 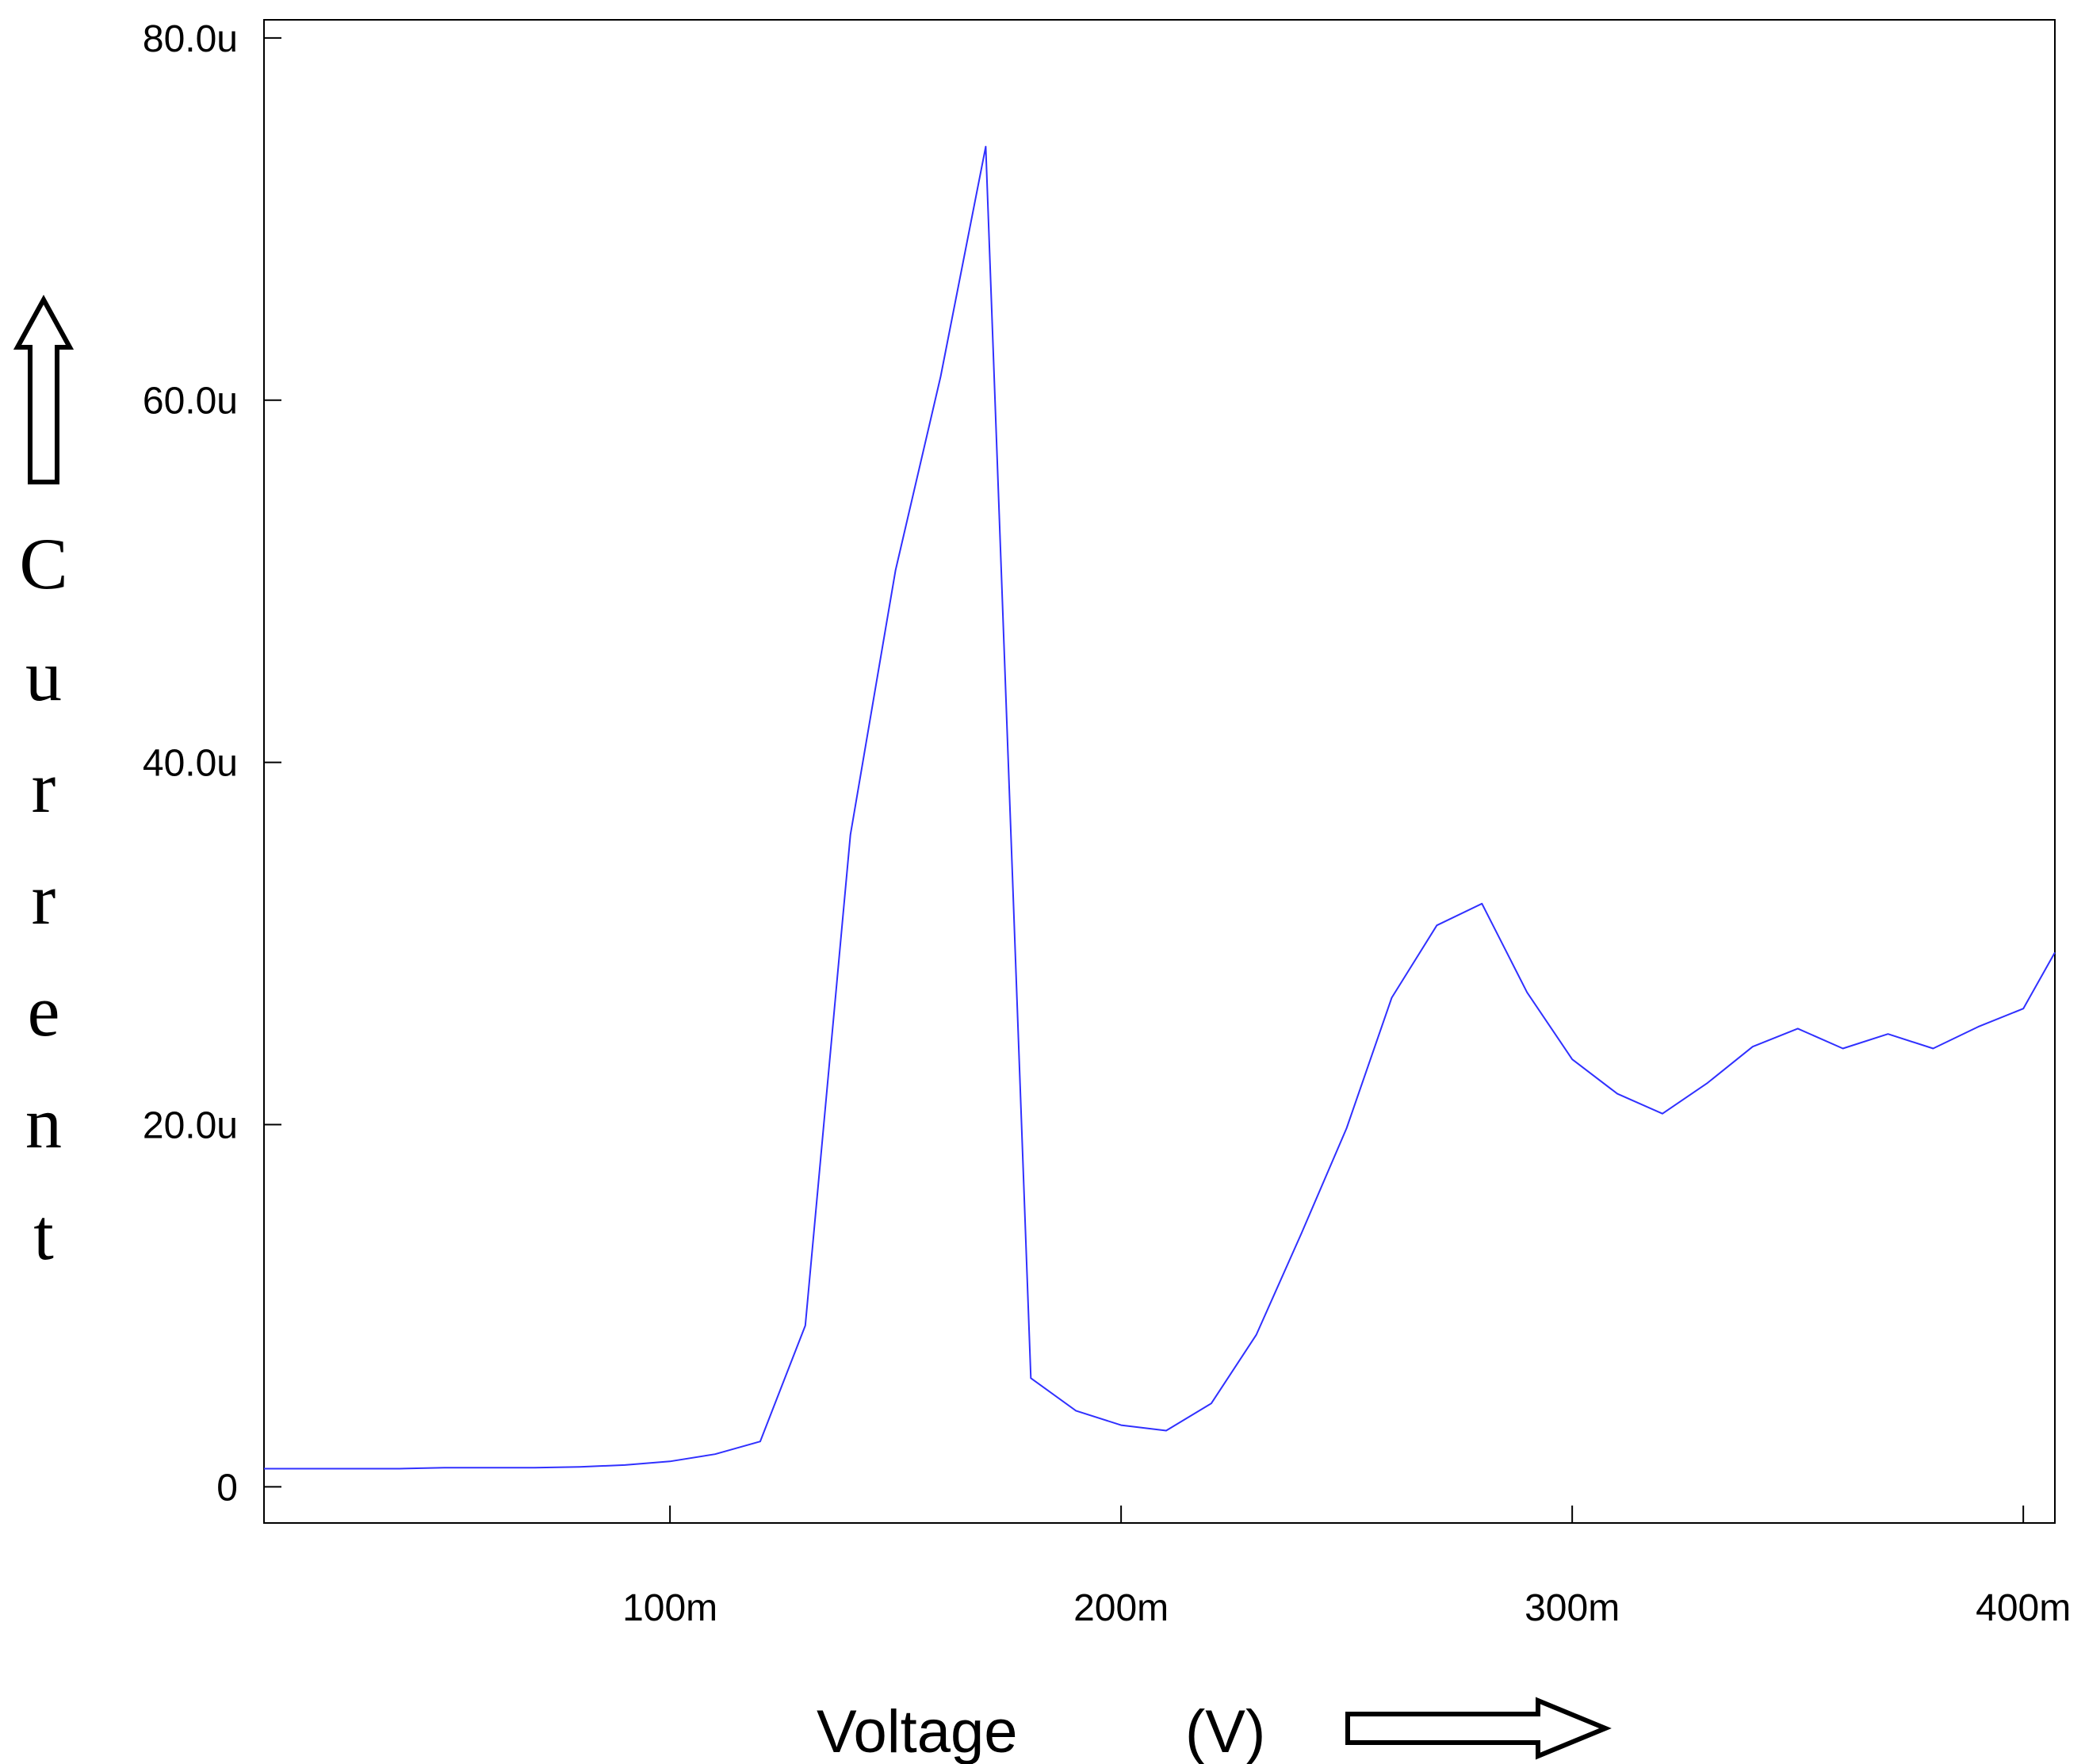 What do you see at coordinates (190, 402) in the screenshot?
I see `y-tick-label: 60.0u` at bounding box center [190, 402].